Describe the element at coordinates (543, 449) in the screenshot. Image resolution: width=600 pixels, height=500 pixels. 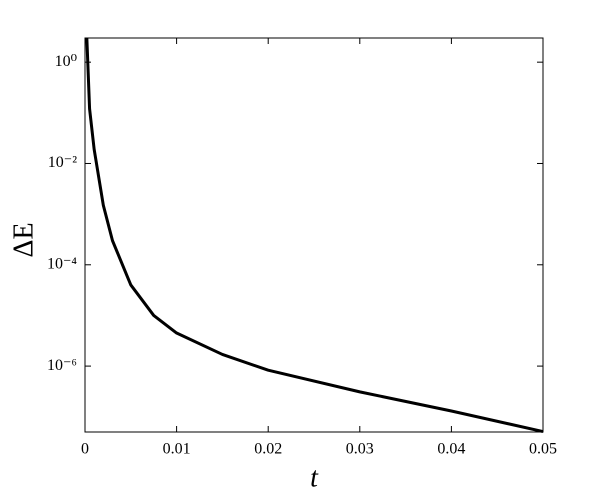
I see `x-tick-label: 0.05` at that location.